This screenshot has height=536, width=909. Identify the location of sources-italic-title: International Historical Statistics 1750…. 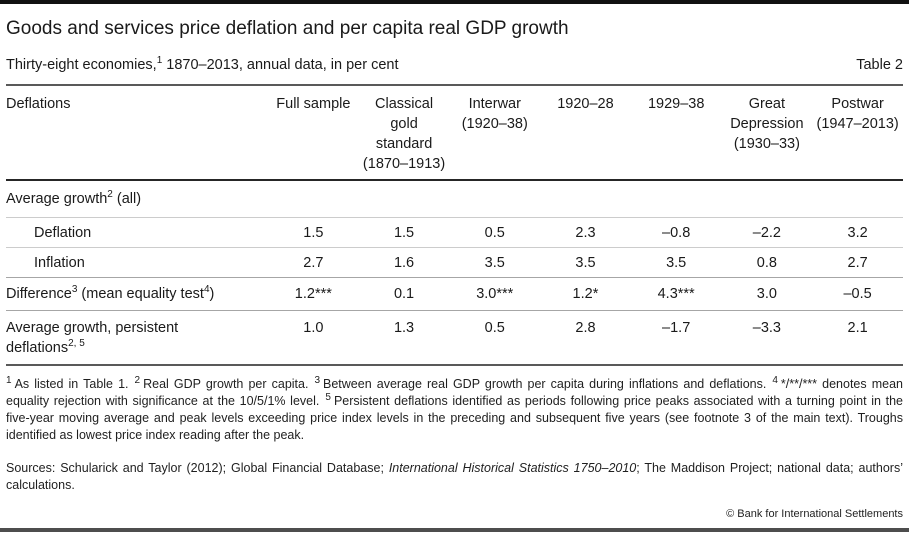
(512, 468).